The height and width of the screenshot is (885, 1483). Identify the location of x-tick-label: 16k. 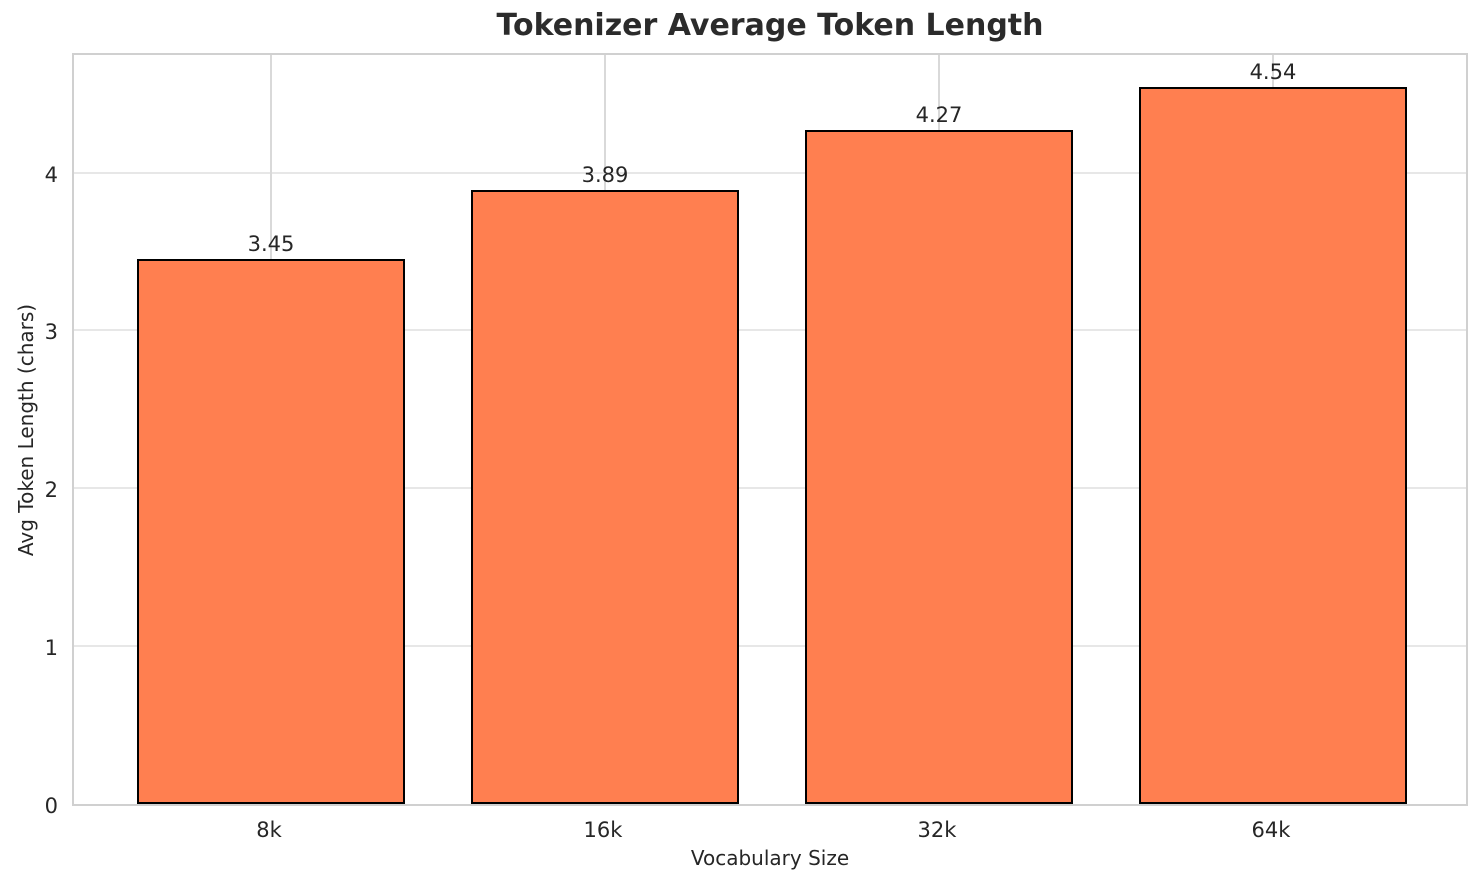
(603, 830).